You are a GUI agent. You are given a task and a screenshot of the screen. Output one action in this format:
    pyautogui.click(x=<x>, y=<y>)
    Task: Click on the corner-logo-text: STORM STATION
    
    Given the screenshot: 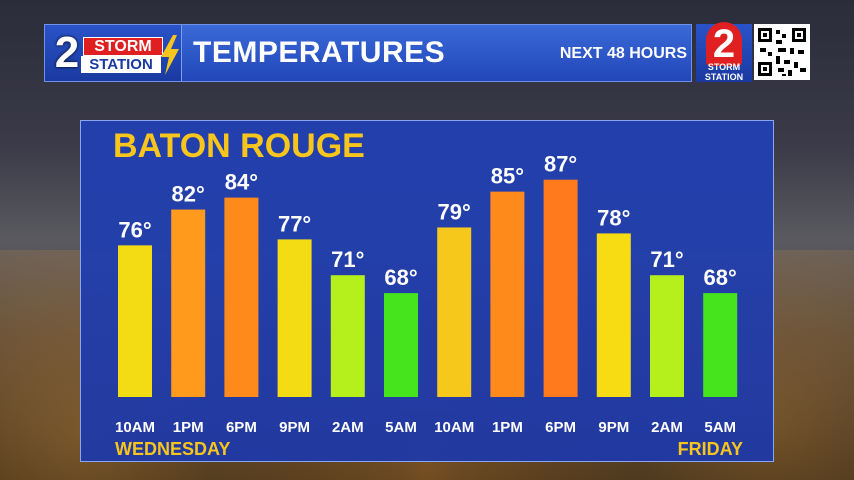 What is the action you would take?
    pyautogui.click(x=724, y=72)
    